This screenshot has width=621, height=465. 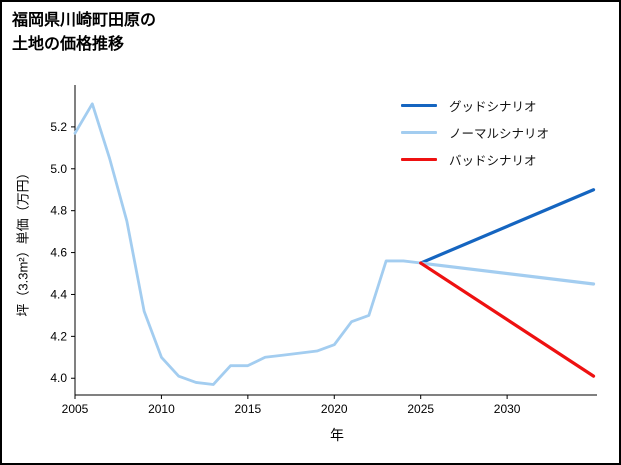 I want to click on legend-label-good-scenario: グッドシナリオ, so click(x=493, y=107).